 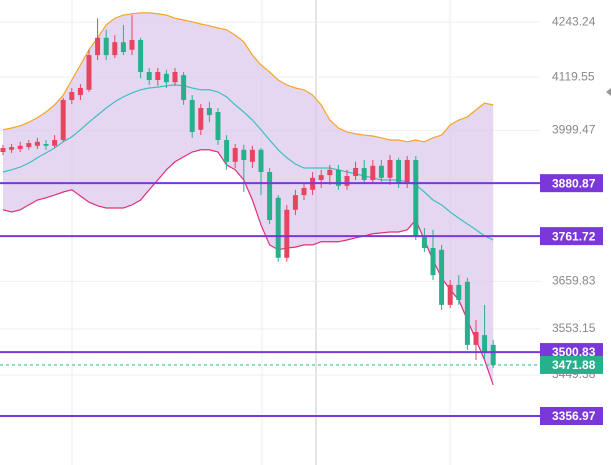 I want to click on price-label: 3880.87, so click(x=574, y=183).